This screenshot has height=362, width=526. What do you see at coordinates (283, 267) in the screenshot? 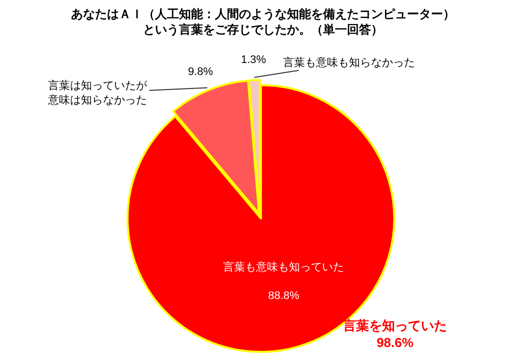
I see `slice-label: 言葉も意味も知っていた` at bounding box center [283, 267].